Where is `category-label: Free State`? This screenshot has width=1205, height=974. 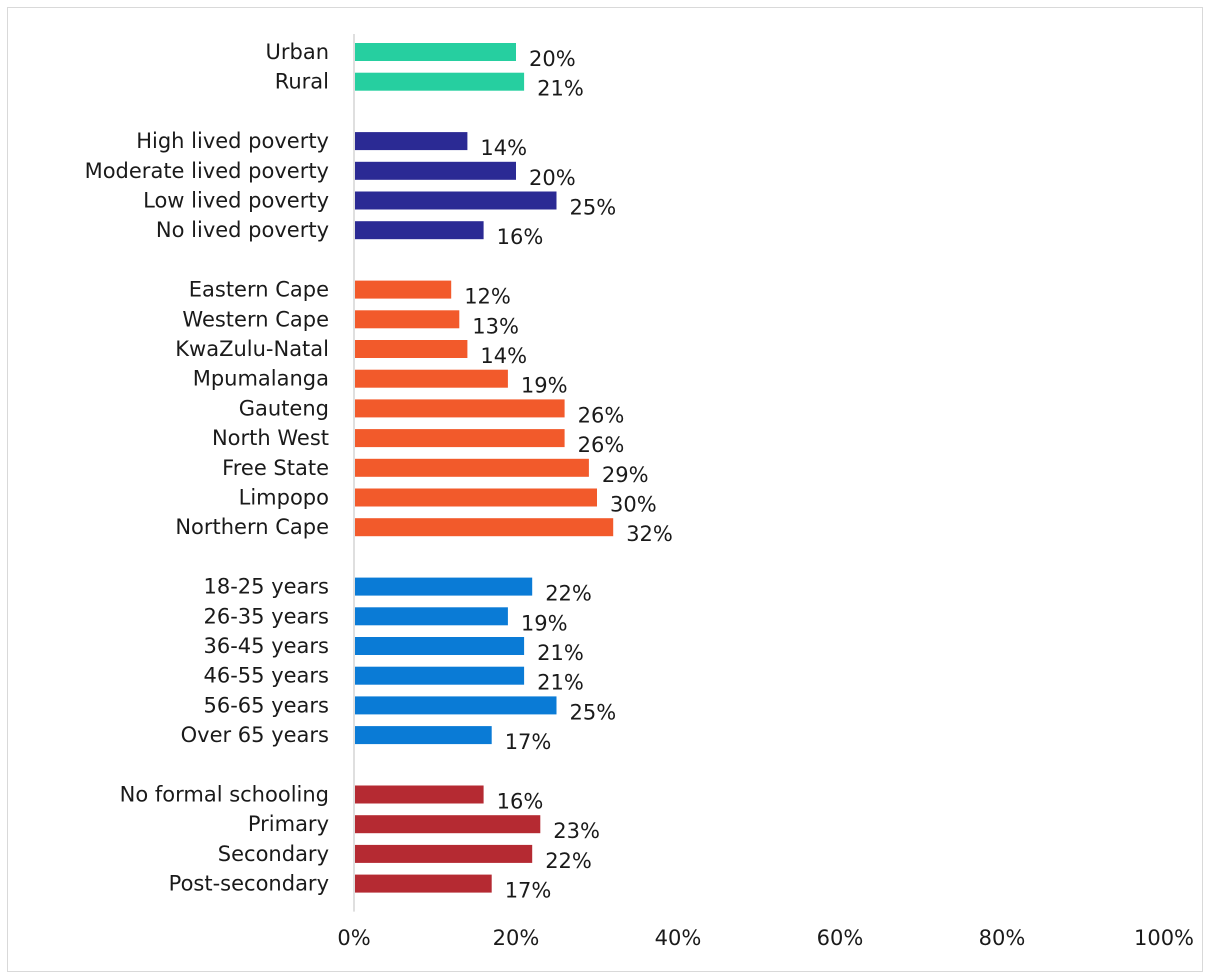 category-label: Free State is located at coordinates (275, 468).